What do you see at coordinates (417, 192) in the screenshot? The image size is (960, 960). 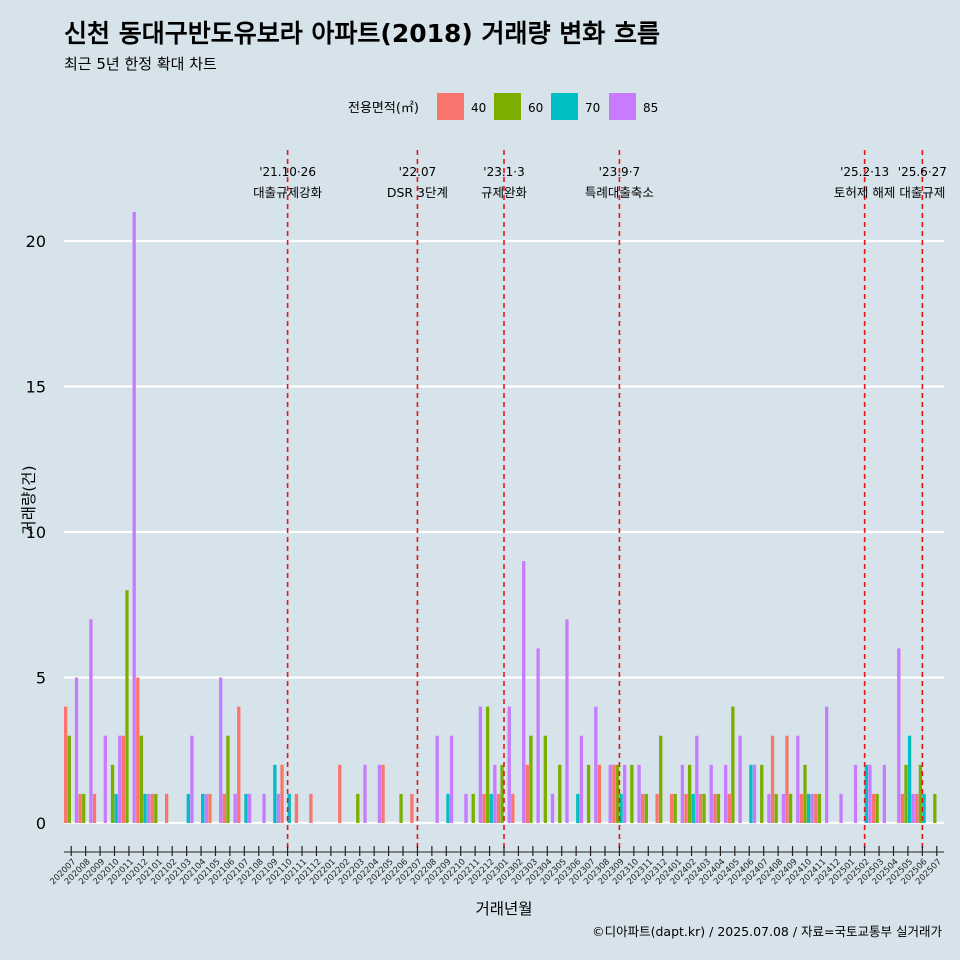 I see `event-label: DSR 3단계` at bounding box center [417, 192].